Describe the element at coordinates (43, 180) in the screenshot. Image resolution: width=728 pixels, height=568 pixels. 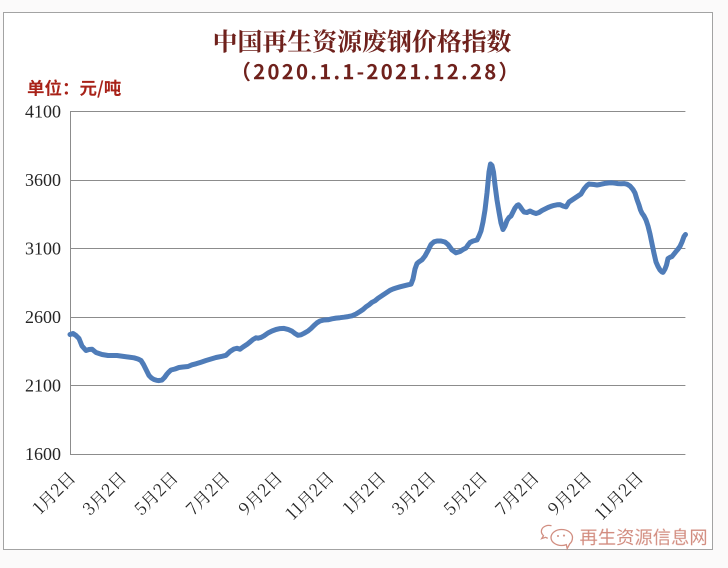
I see `svg-text: 3600` at that location.